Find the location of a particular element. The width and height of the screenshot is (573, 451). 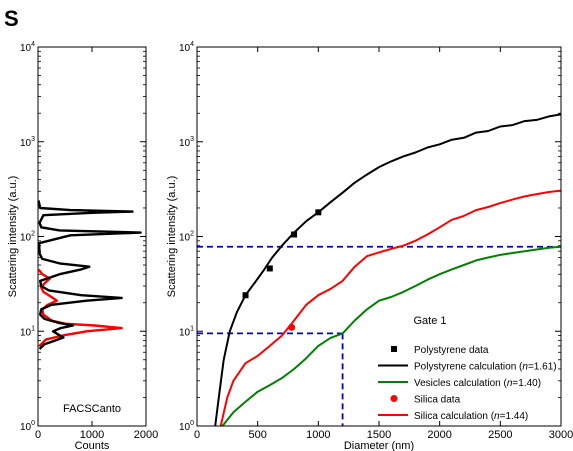

gate-label: Gate 1 is located at coordinates (429, 321).